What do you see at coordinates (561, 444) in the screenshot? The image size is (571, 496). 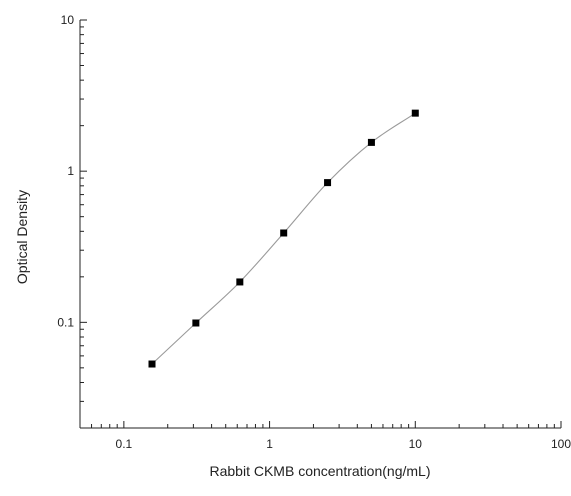 I see `x-tick-label: 100` at bounding box center [561, 444].